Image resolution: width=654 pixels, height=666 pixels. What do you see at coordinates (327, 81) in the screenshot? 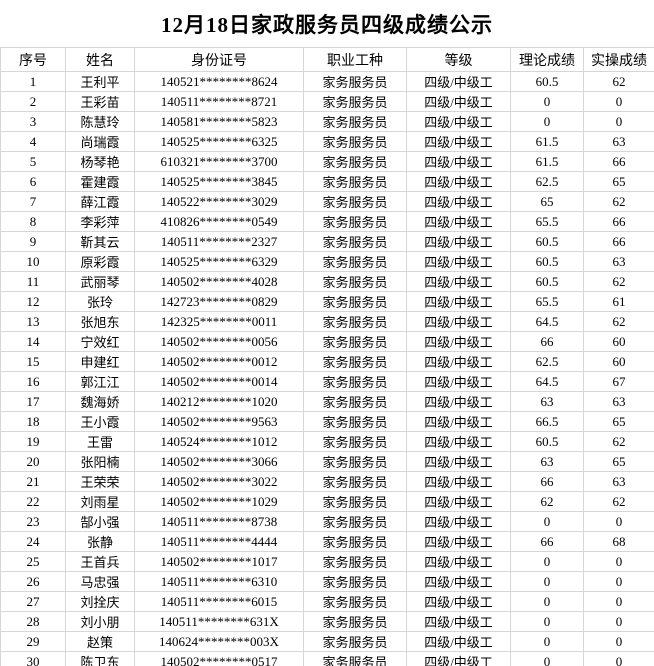
I see `table-row: 1 王利平 140521********8624 家务服务员 四级/中级工 60.5 62` at bounding box center [327, 81].